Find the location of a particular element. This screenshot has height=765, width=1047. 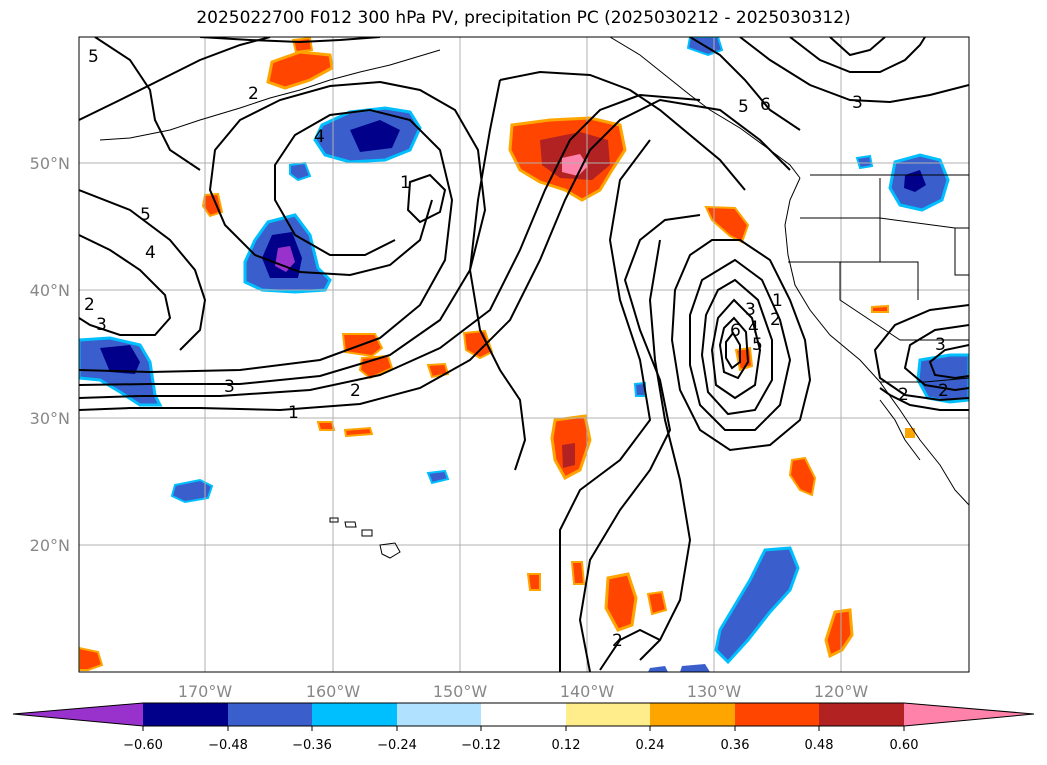

lon-label: 140°W is located at coordinates (587, 691).